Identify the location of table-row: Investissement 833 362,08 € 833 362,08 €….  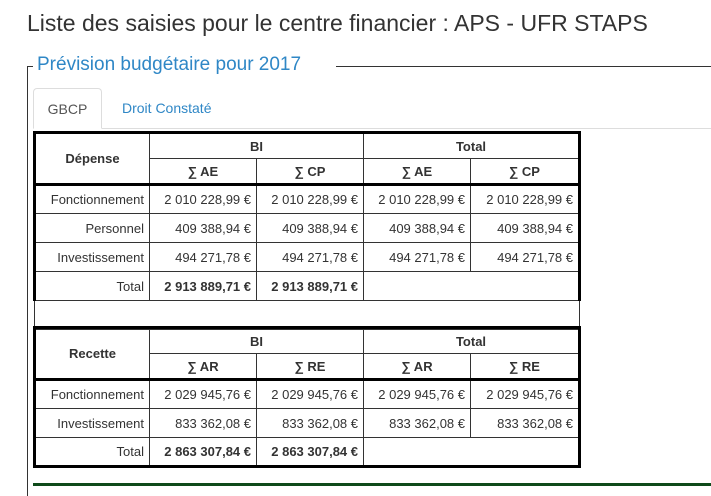
(307, 423).